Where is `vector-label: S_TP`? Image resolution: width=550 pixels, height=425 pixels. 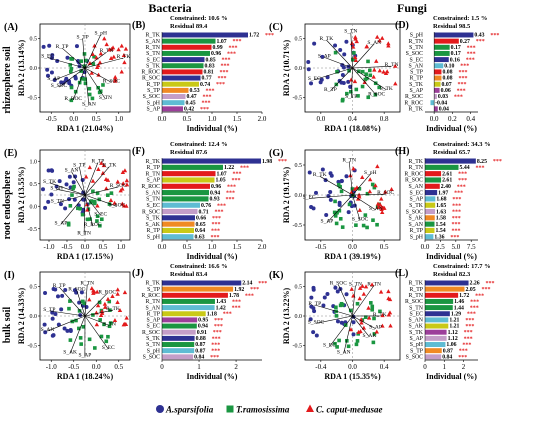 vector-label: S_TP is located at coordinates (79, 166).